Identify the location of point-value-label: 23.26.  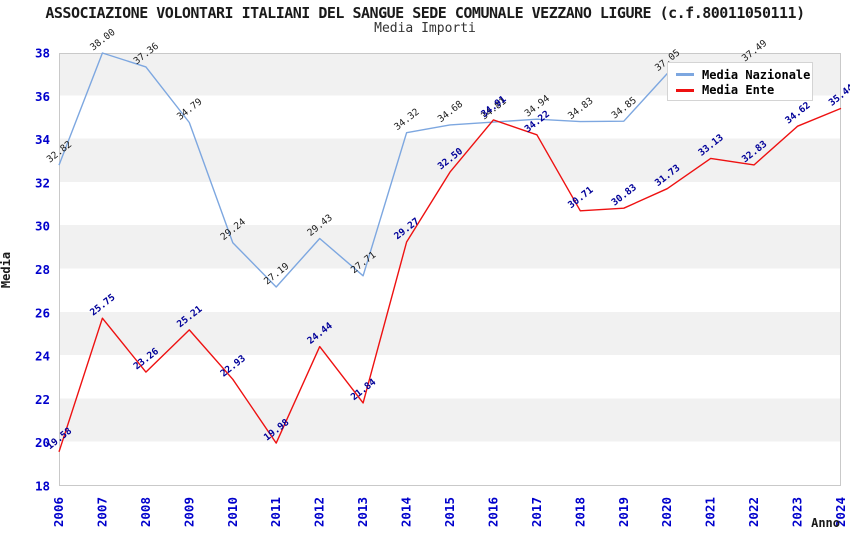
(147, 359).